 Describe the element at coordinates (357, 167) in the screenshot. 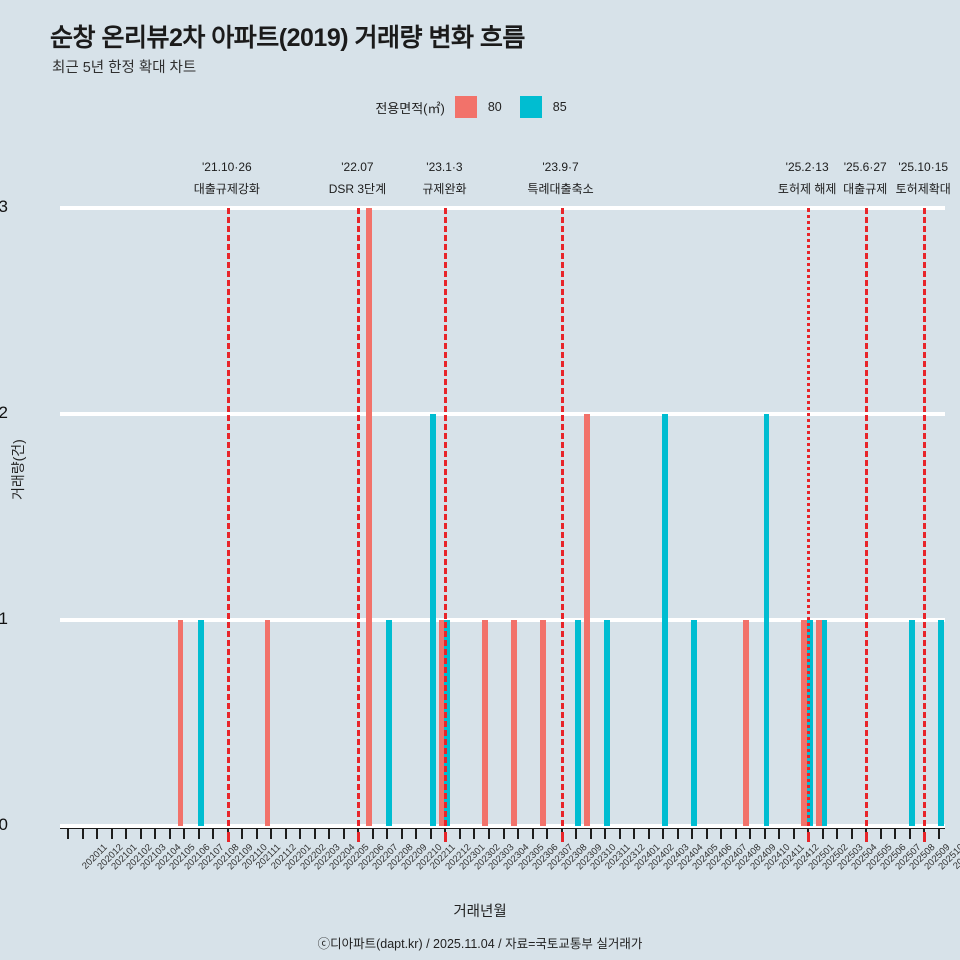

I see `event-date-202207: '22.07` at that location.